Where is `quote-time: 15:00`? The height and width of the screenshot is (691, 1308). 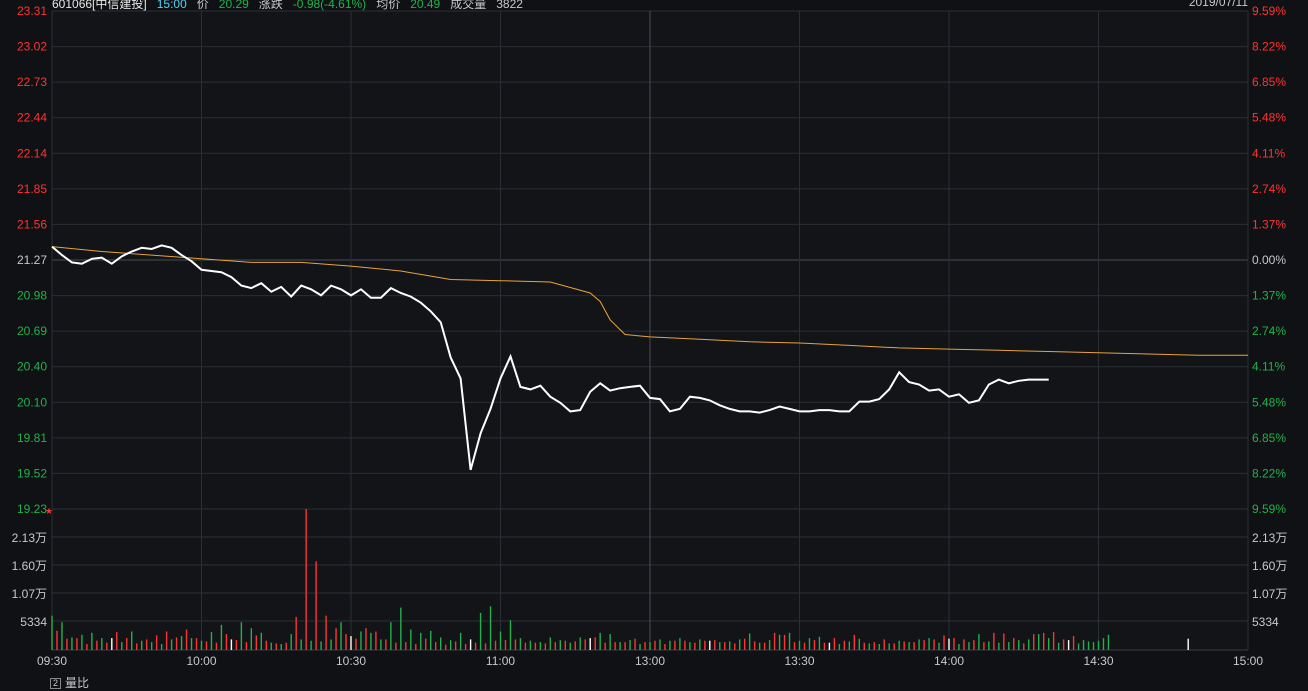 quote-time: 15:00 is located at coordinates (171, 5).